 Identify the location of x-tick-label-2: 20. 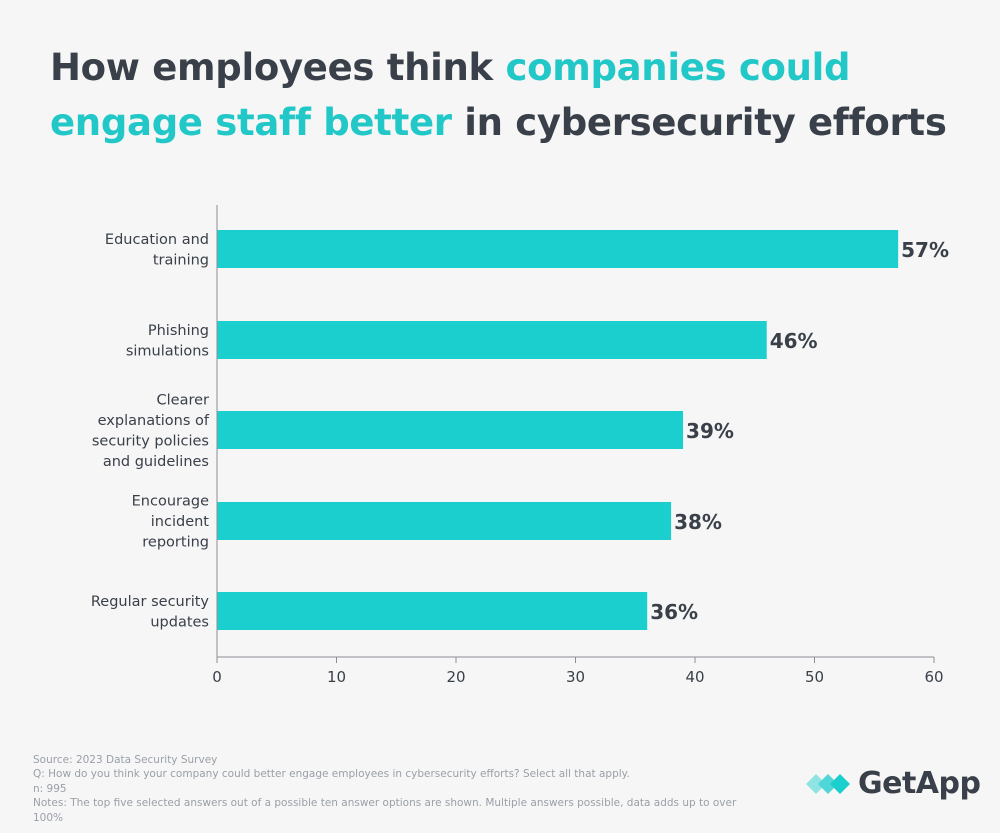
(455, 677).